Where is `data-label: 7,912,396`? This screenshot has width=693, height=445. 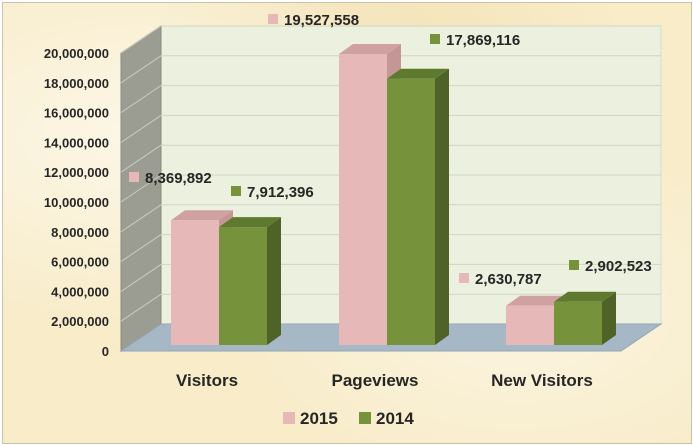 data-label: 7,912,396 is located at coordinates (280, 192).